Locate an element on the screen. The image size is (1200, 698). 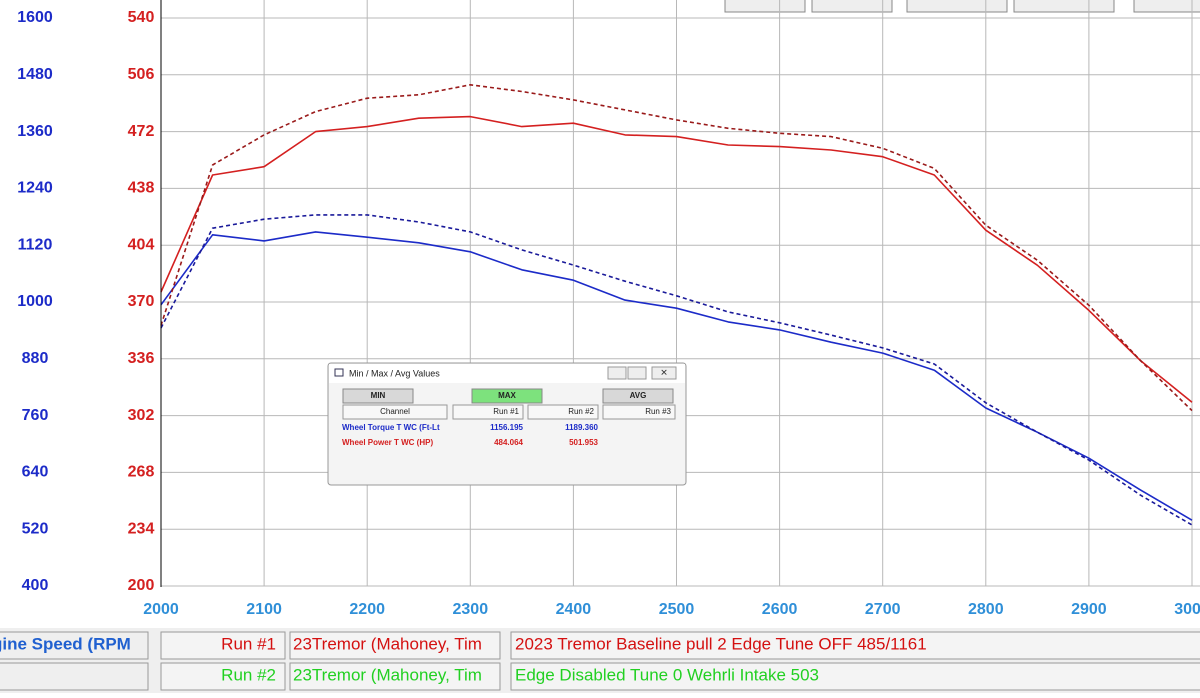
y2-tick-label: 472 is located at coordinates (141, 131).